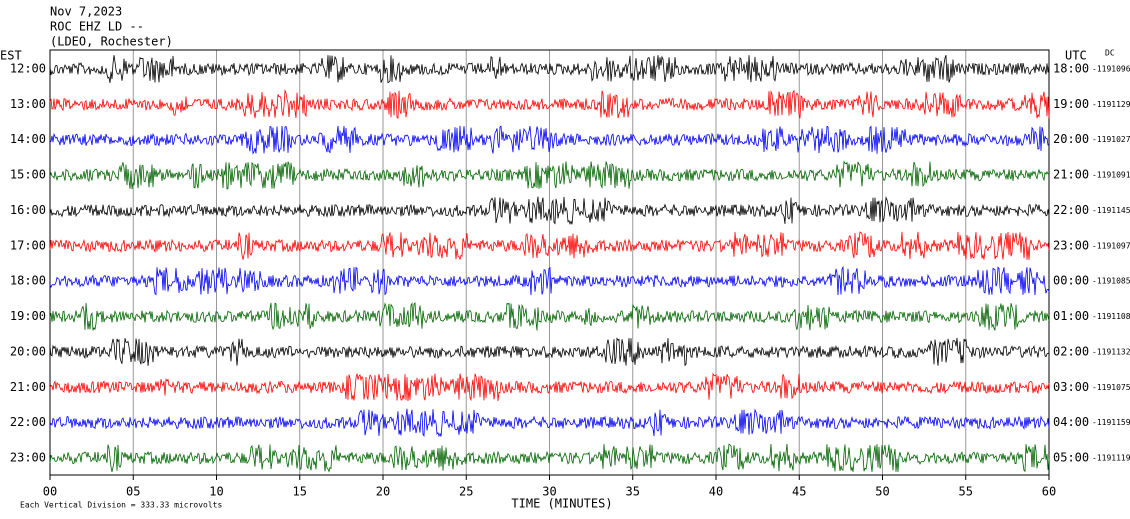  Describe the element at coordinates (633, 492) in the screenshot. I see `x-tick-label: 35` at that location.